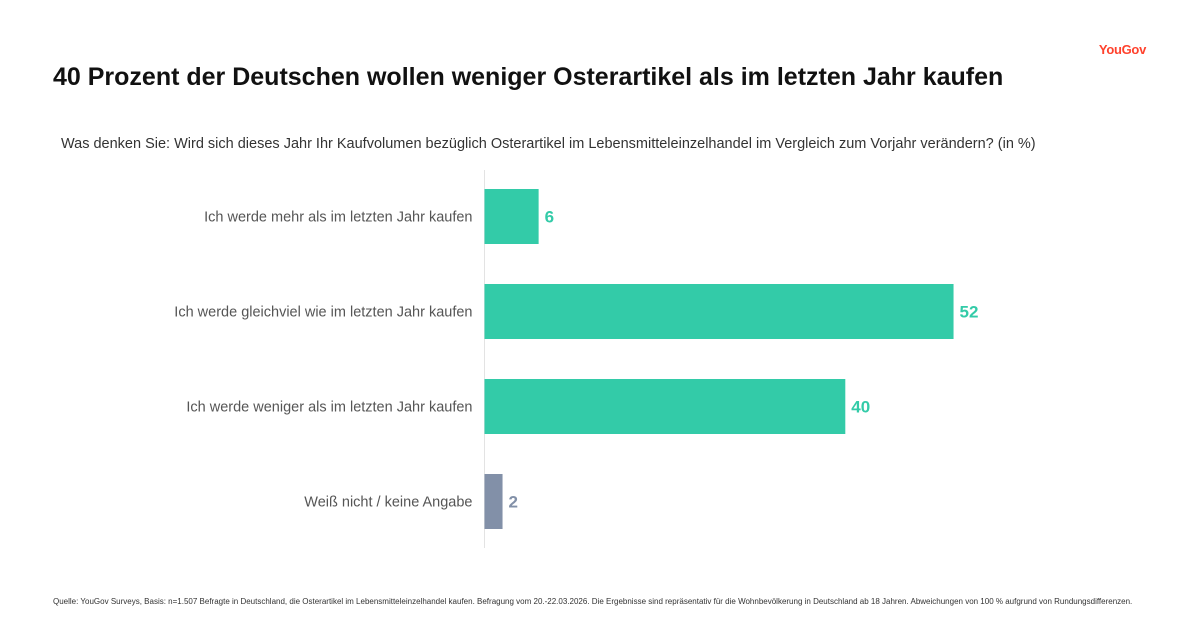 This screenshot has width=1200, height=627. Describe the element at coordinates (388, 503) in the screenshot. I see `category-label-4: Weiß nicht / keine Angabe` at that location.